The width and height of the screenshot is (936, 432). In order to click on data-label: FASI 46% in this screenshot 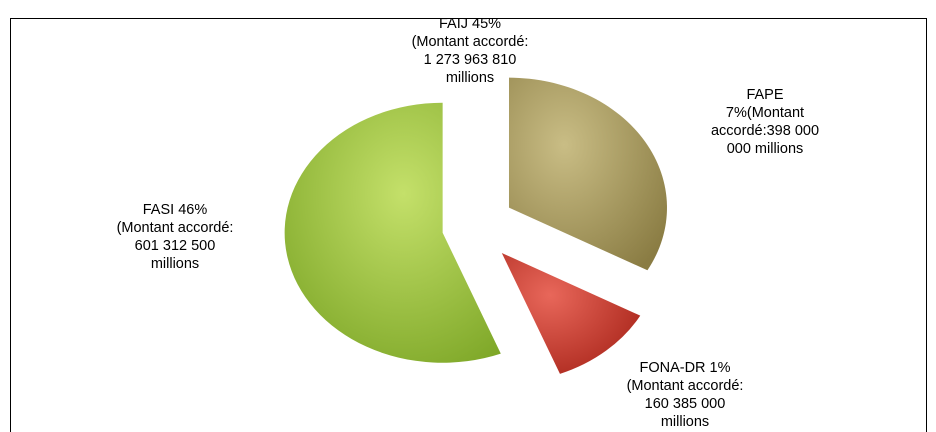, I will do `click(175, 210)`.